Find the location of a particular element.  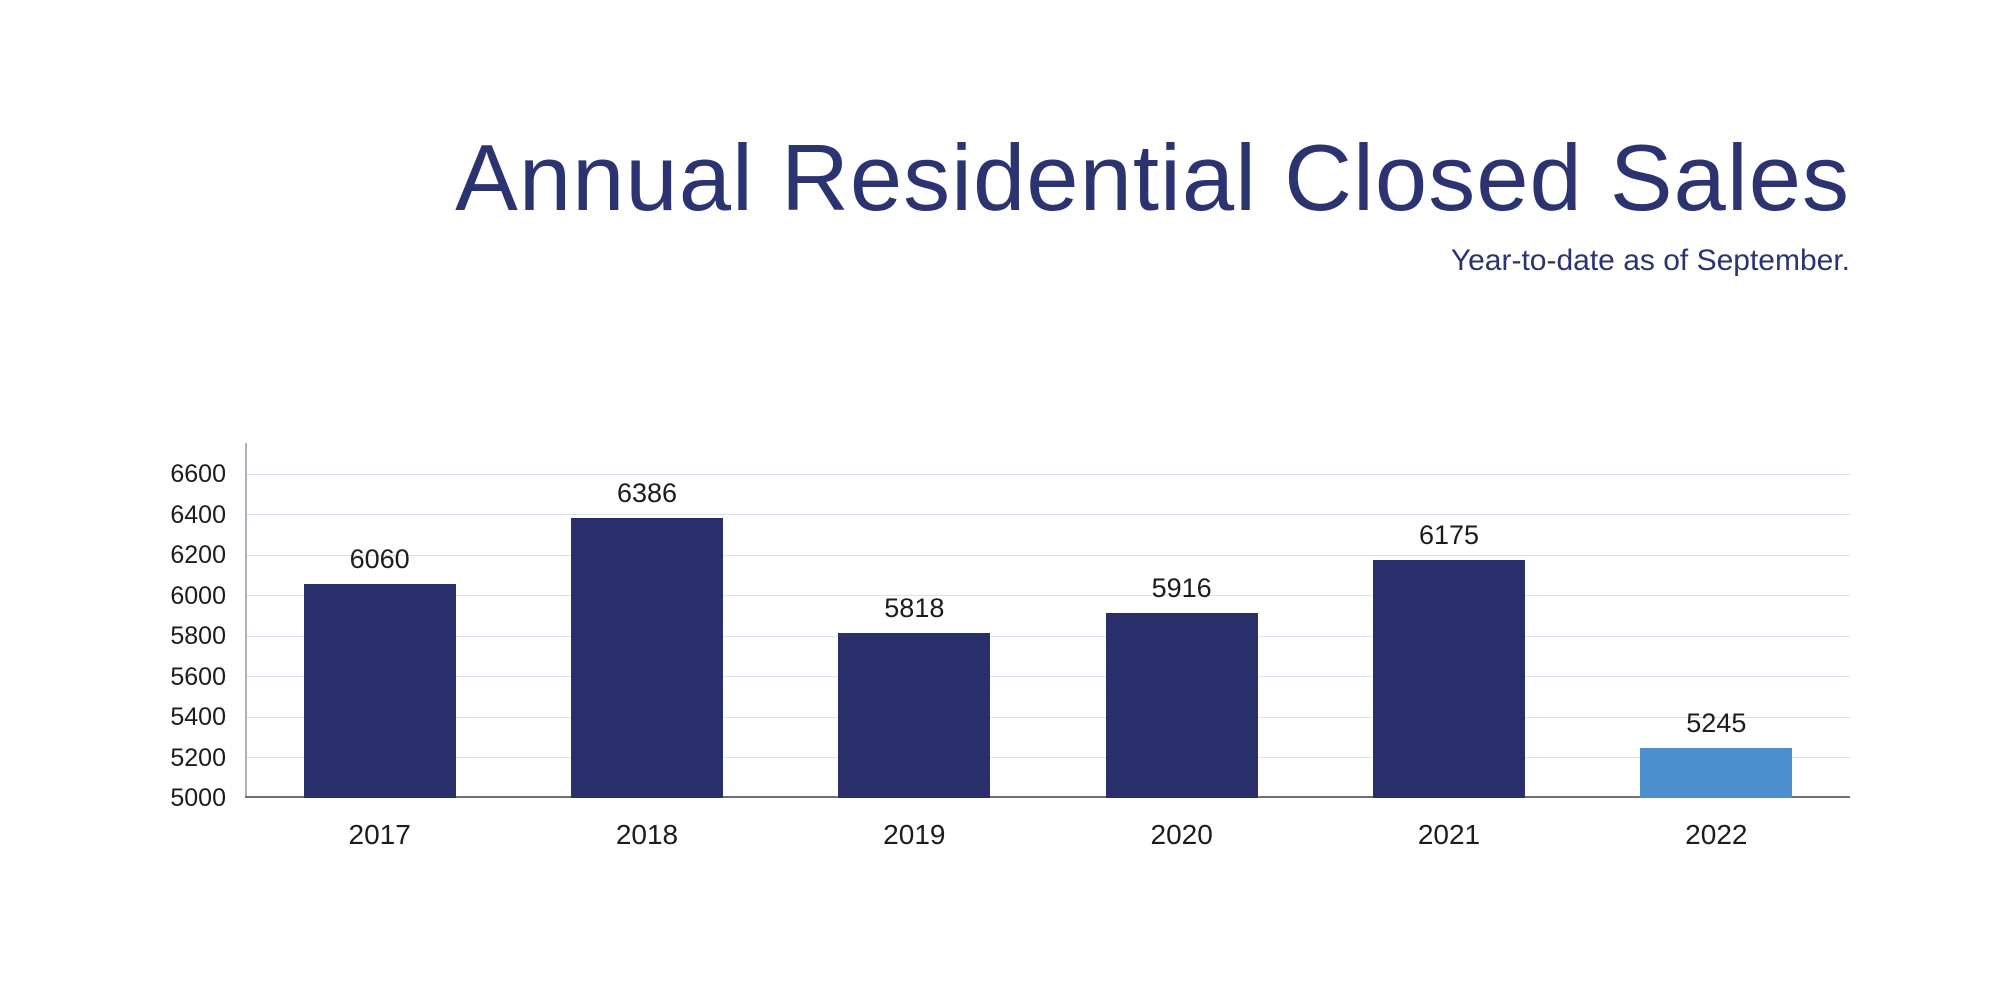

bar-value-label: 5916 is located at coordinates (1181, 587).